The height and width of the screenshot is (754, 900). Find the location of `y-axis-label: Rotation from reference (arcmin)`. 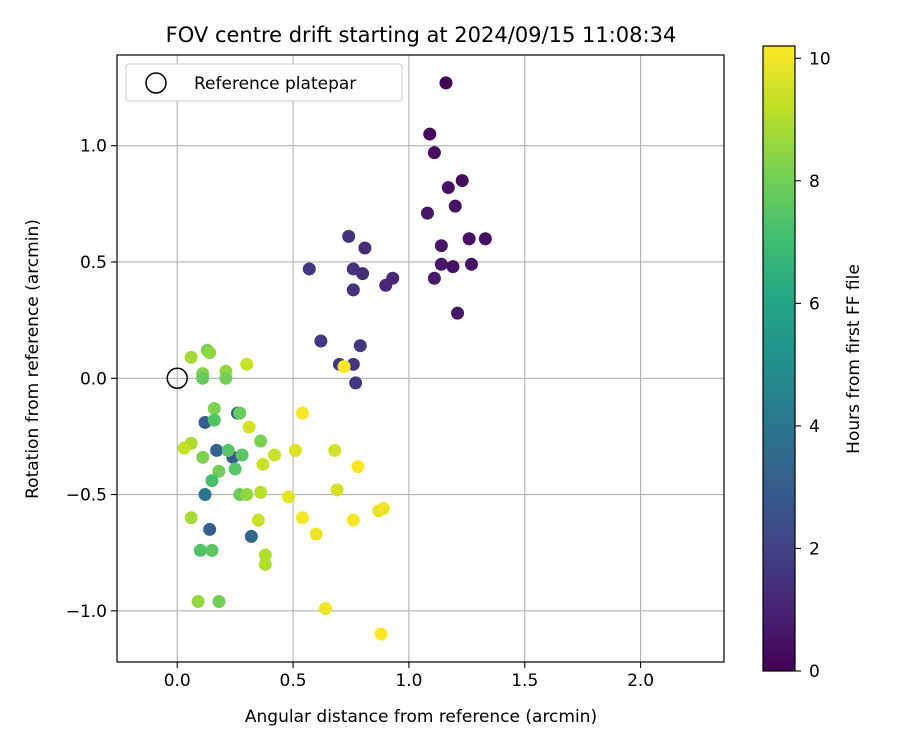

y-axis-label: Rotation from reference (arcmin) is located at coordinates (33, 359).